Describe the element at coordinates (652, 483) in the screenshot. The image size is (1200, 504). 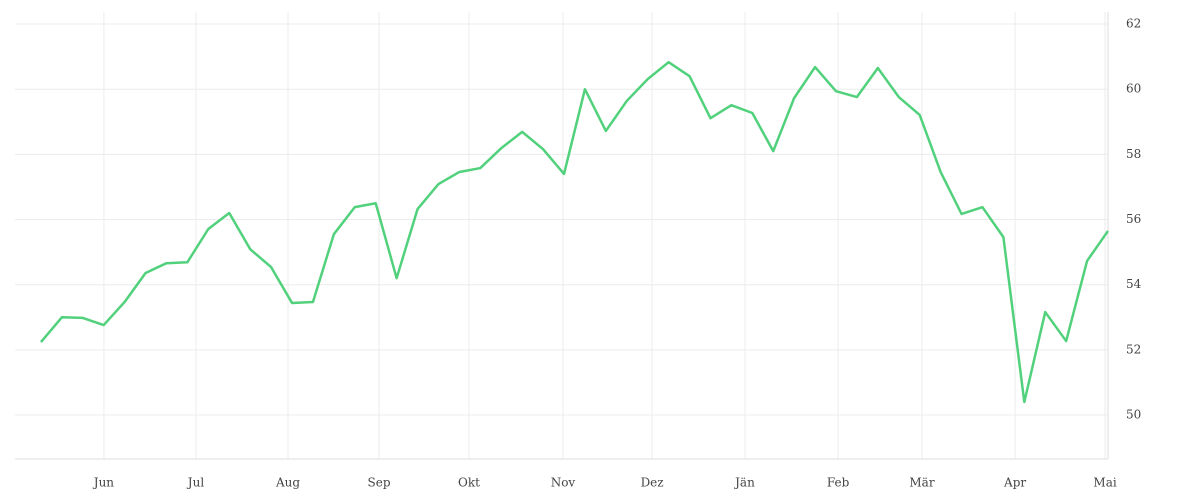
I see `x-tick-label: Dez` at that location.